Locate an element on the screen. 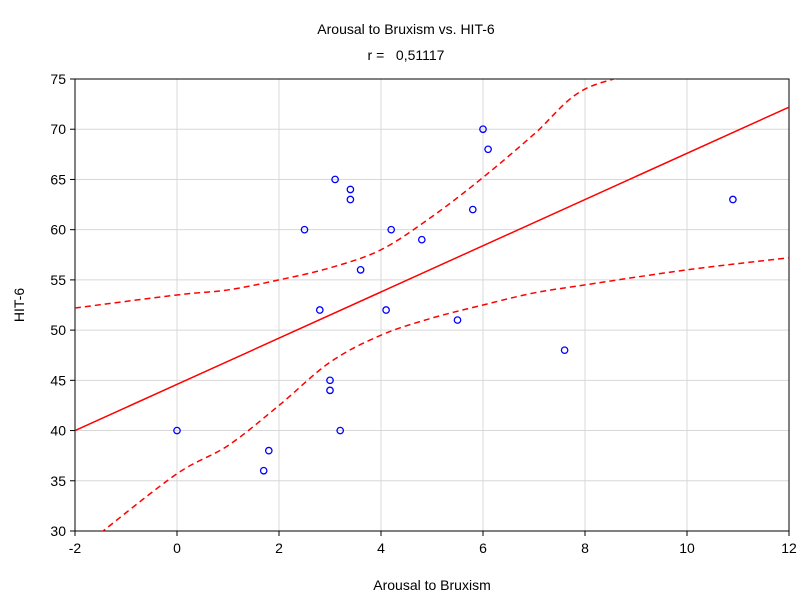 The image size is (811, 611). x-tick-label: 8 is located at coordinates (585, 548).